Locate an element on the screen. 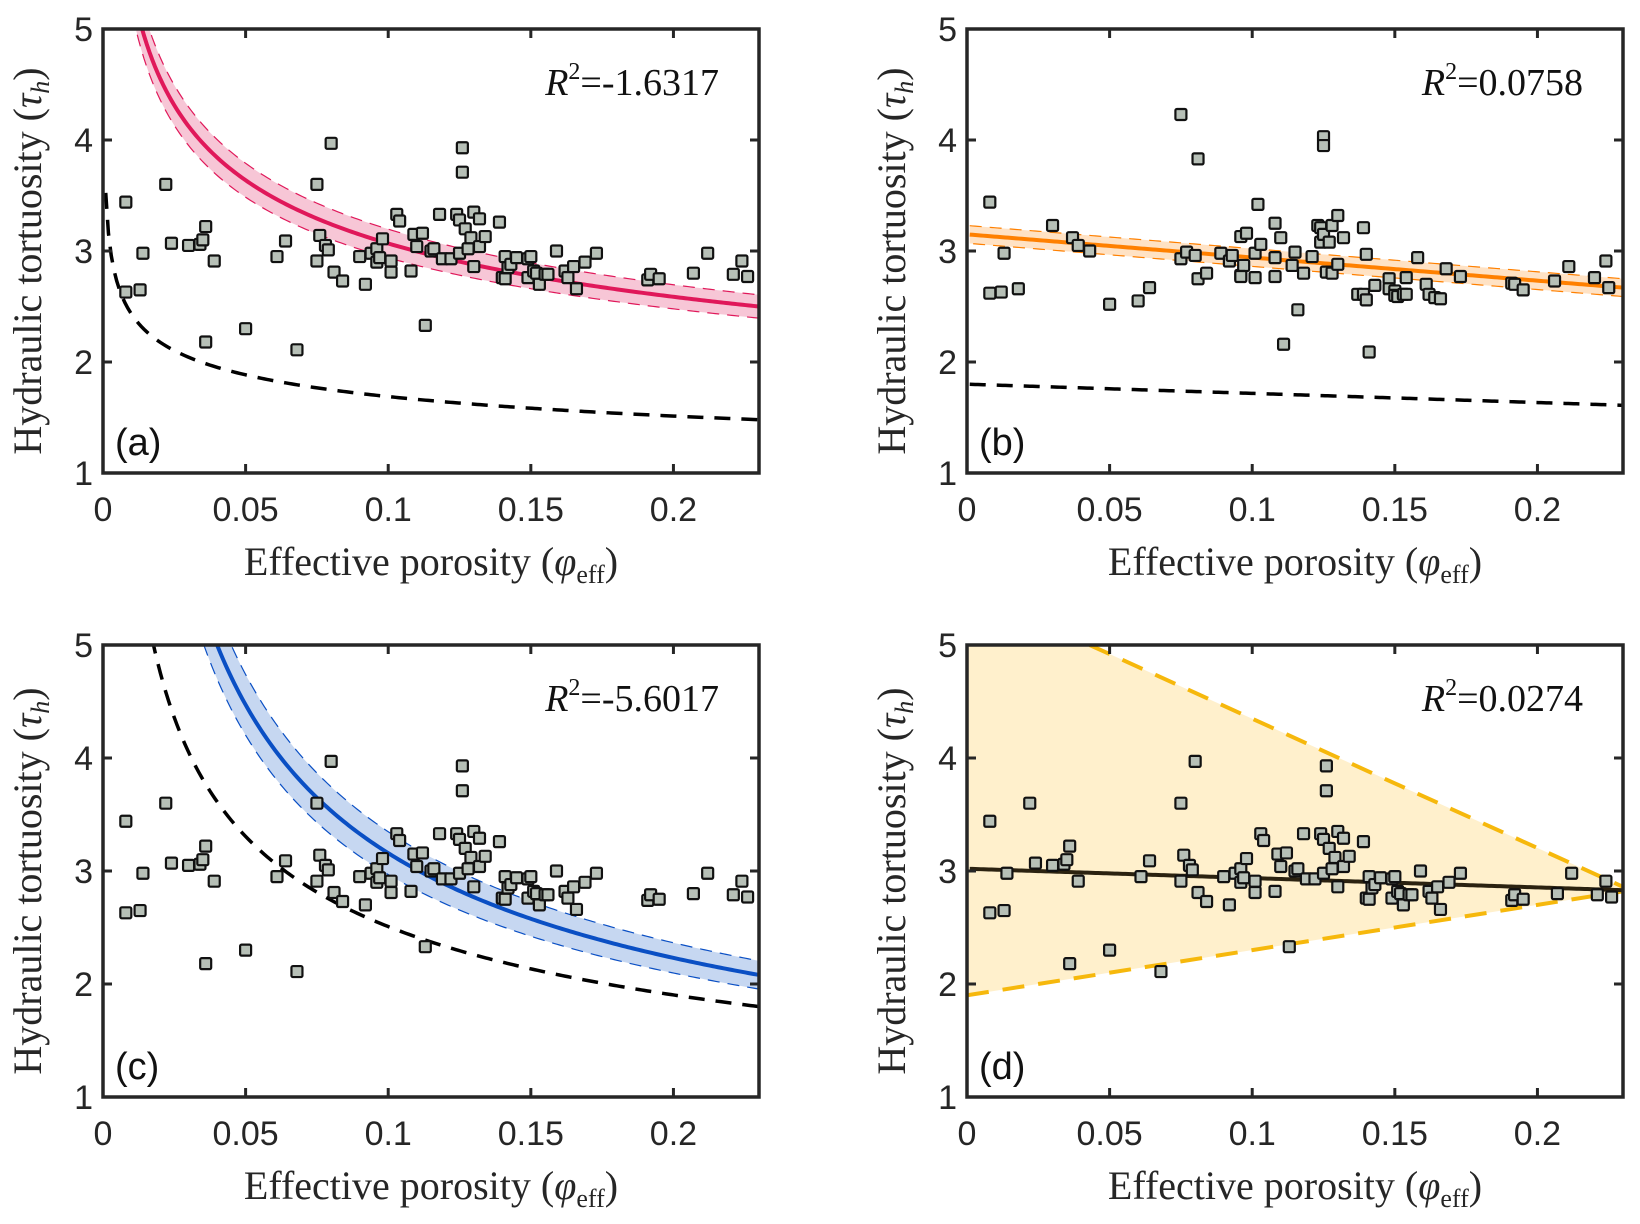 Image resolution: width=1640 pixels, height=1224 pixels. x-axis-title-text: Effective porosity ( is located at coordinates (1263, 561).